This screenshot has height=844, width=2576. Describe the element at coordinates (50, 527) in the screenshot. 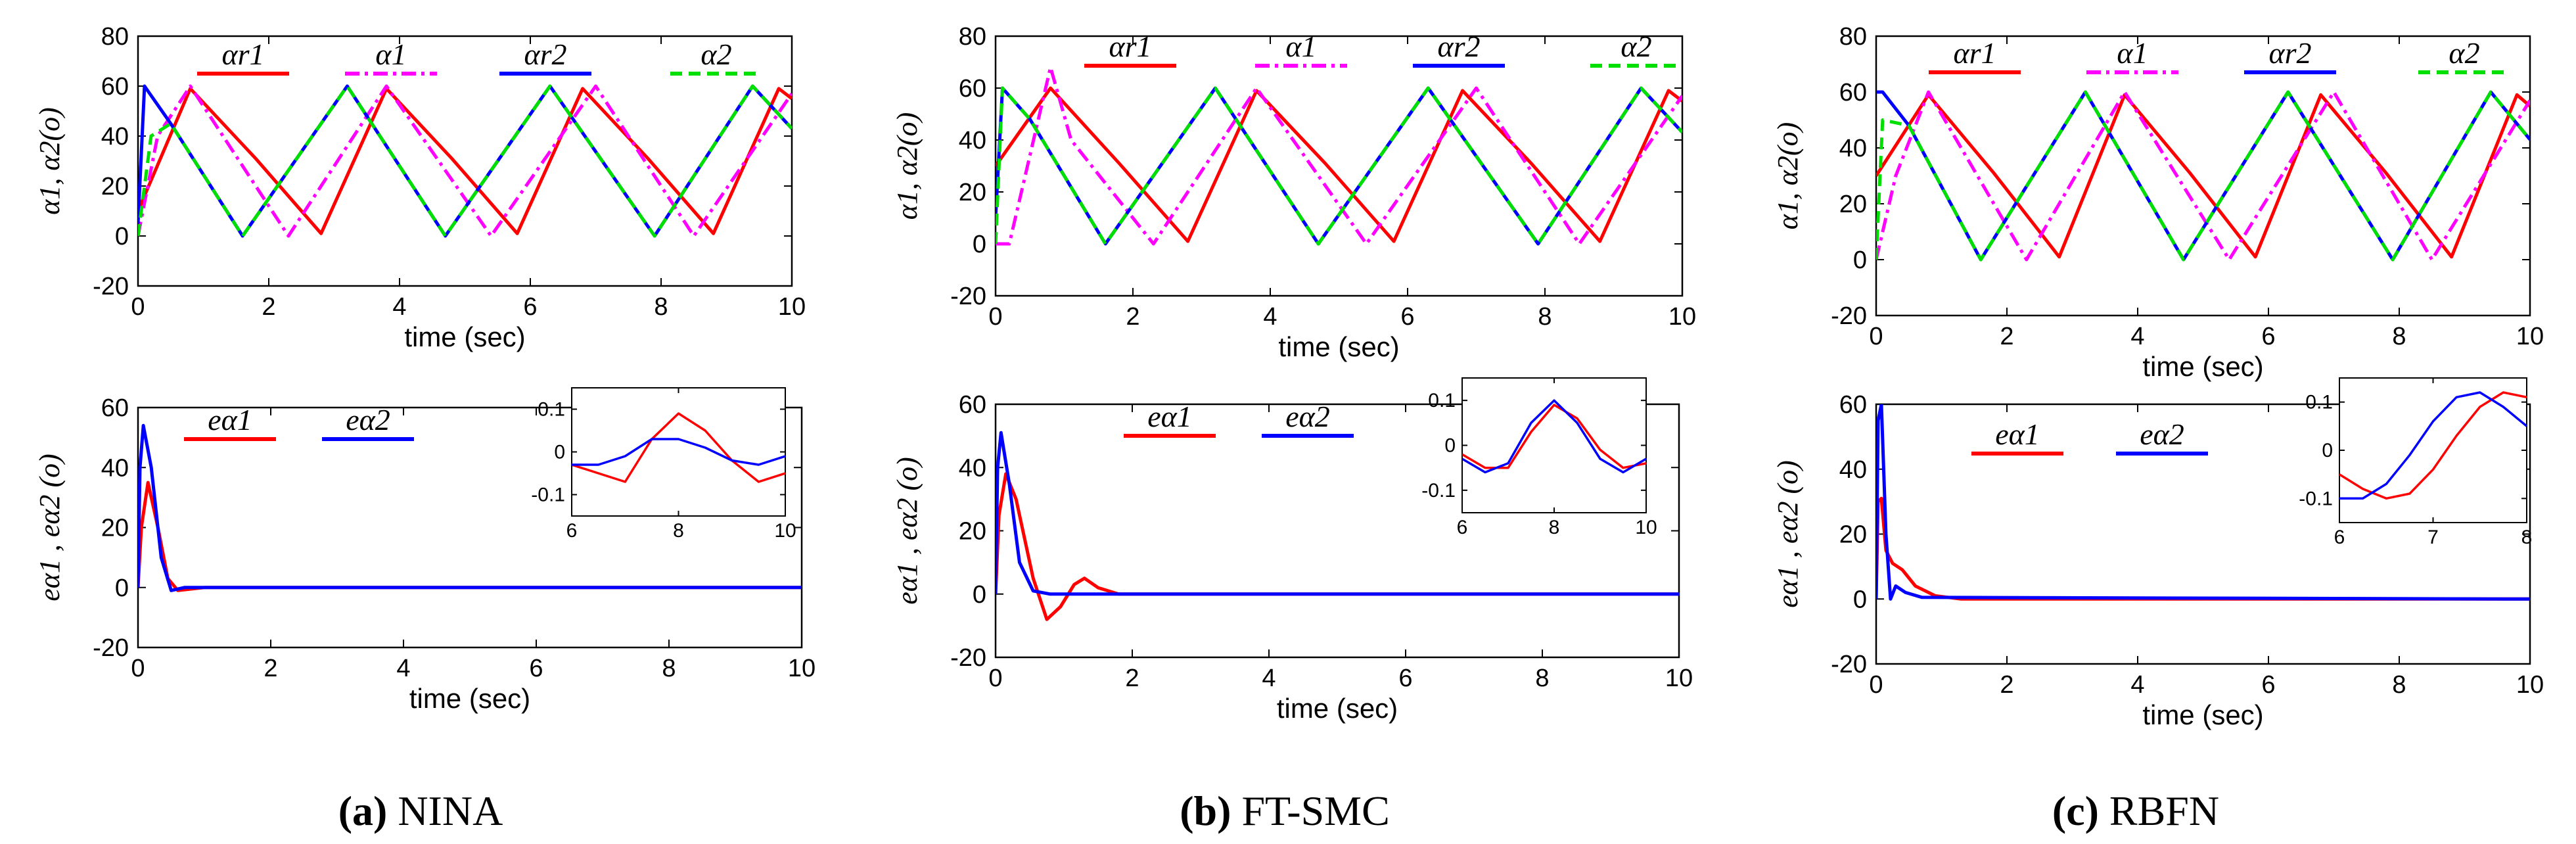

I see `y-axis-label: eα1 , eα2 (o)` at that location.